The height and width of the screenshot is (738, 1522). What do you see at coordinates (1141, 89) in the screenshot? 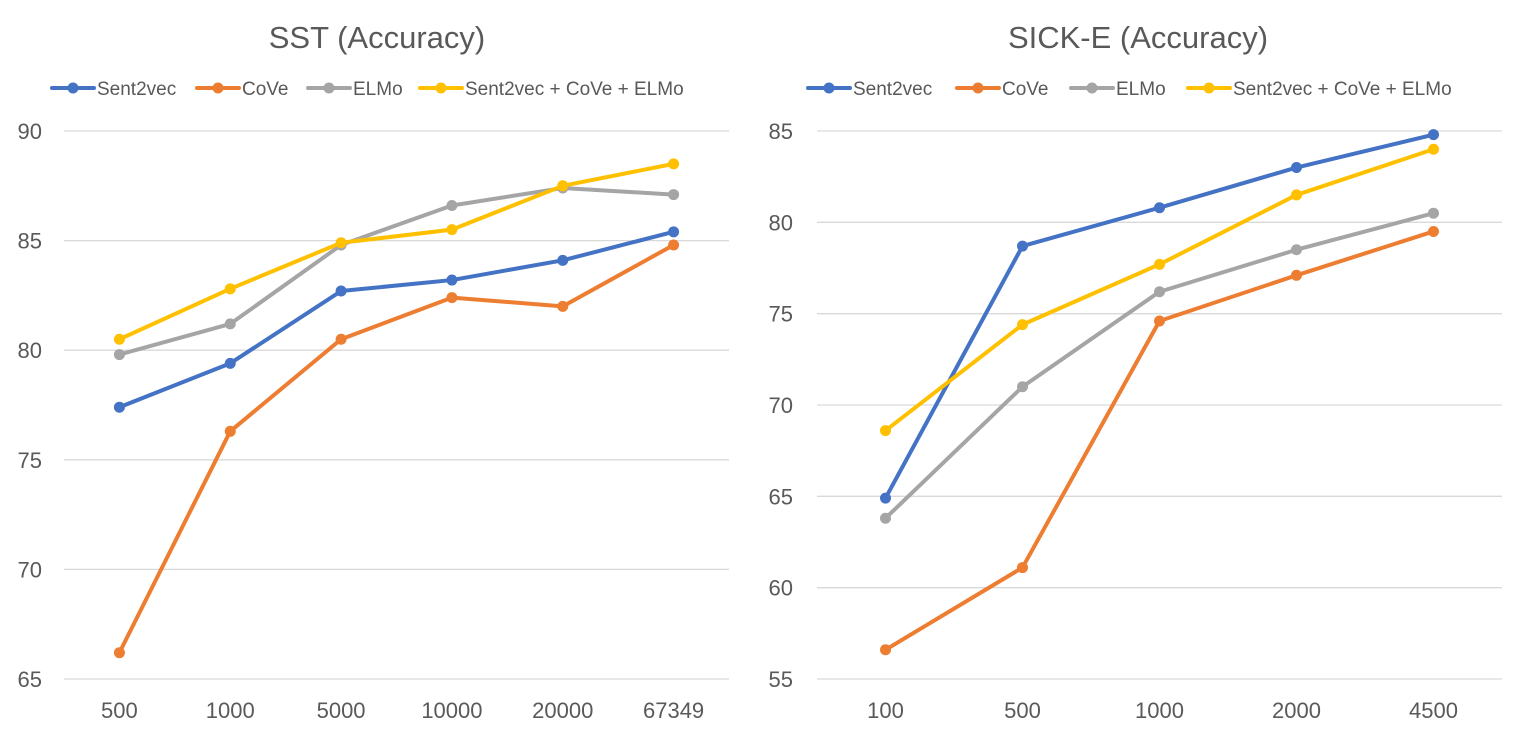
I see `legend-label-elmo: ELMo` at bounding box center [1141, 89].